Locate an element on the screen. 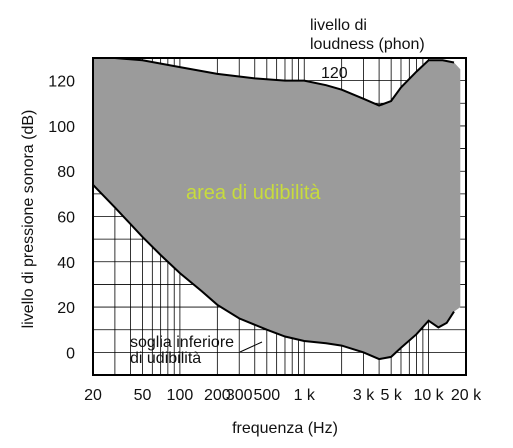 The image size is (513, 448). x-axis-label: frequenza (Hz) is located at coordinates (285, 428).